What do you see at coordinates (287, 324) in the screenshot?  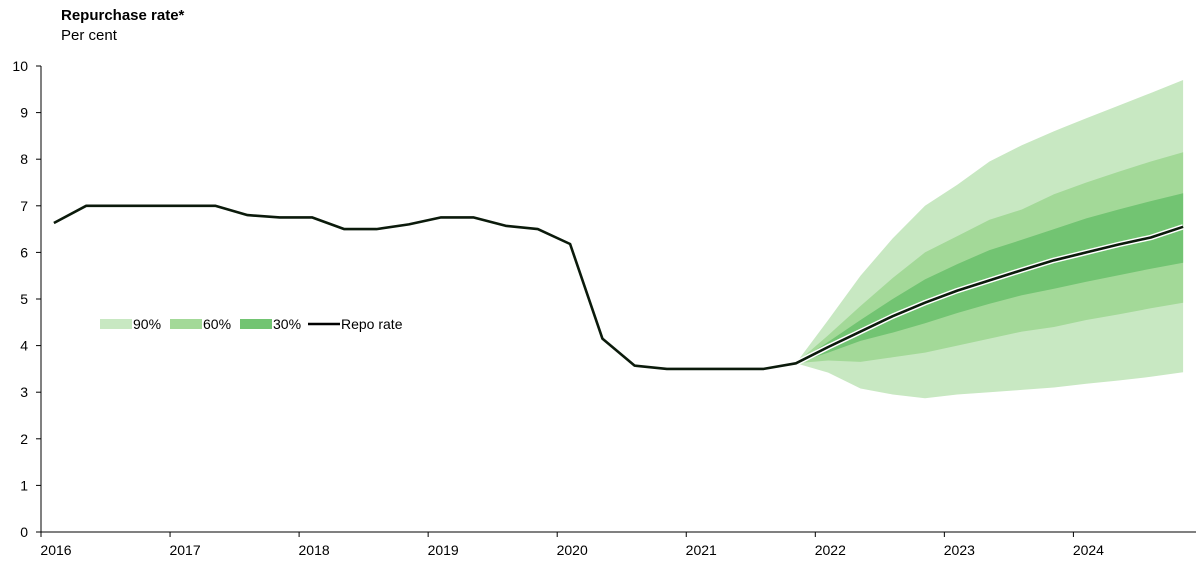 I see `legend-label: 30%` at bounding box center [287, 324].